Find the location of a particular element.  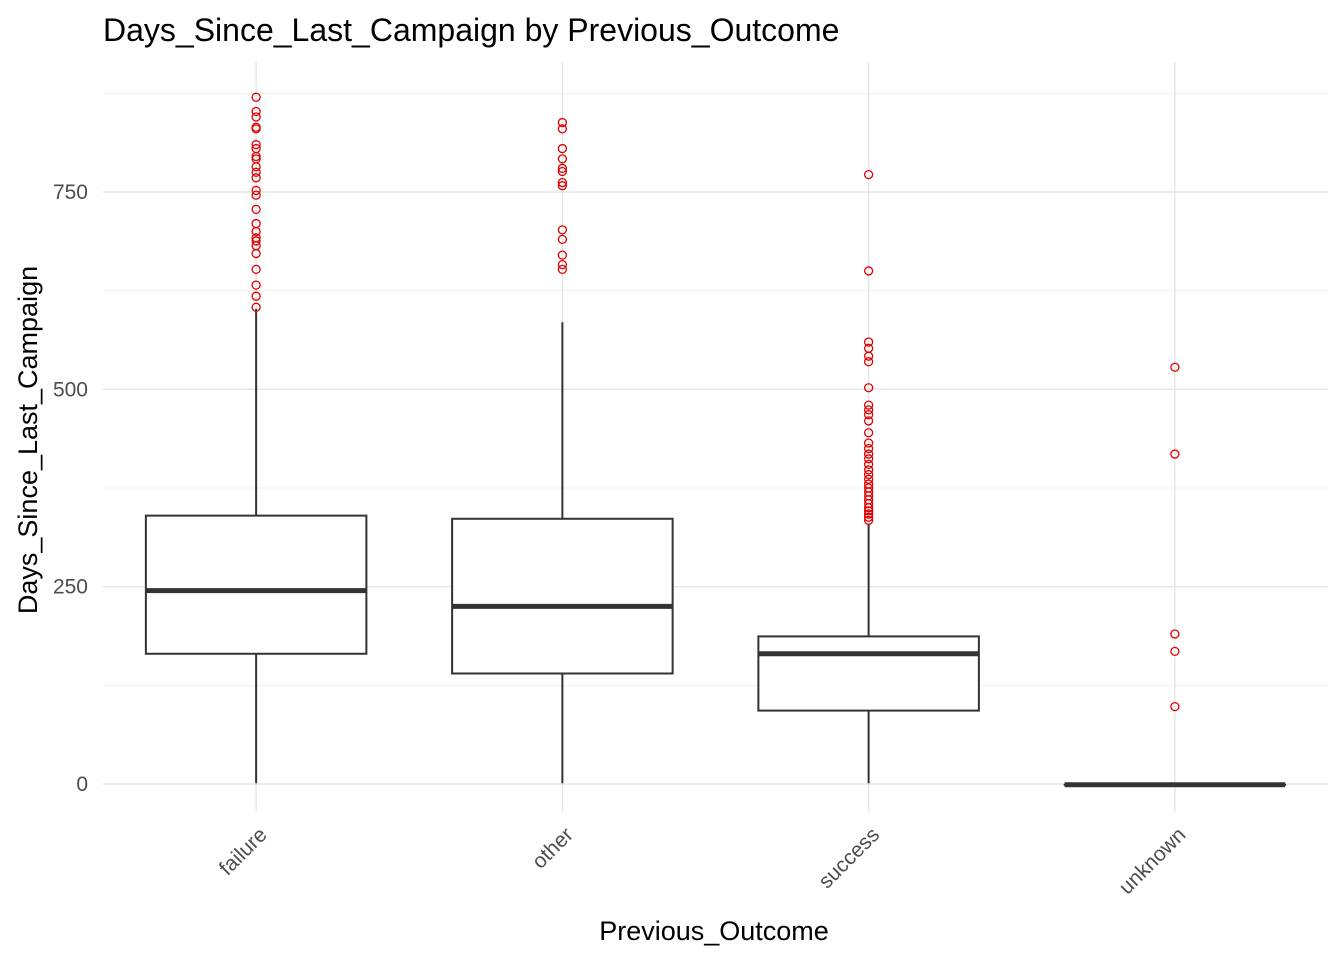

x-tick-label-other: other is located at coordinates (553, 848).